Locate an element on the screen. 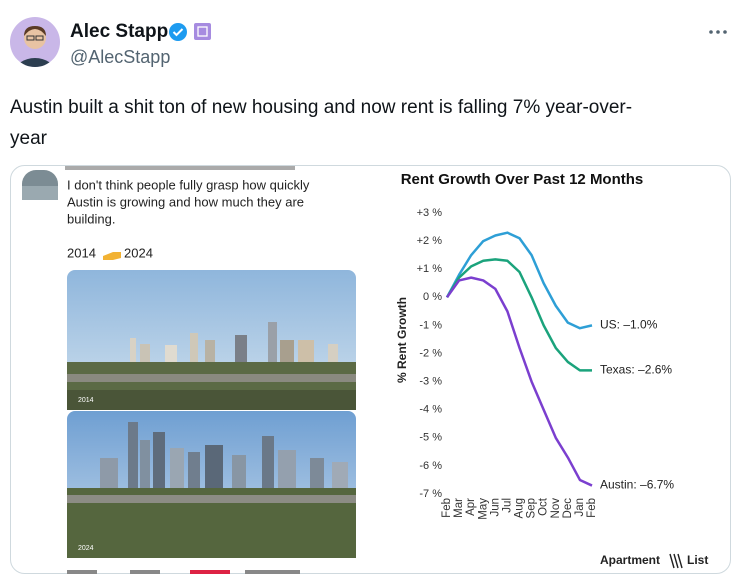  y-tick-label: -6 % is located at coordinates (430, 466).